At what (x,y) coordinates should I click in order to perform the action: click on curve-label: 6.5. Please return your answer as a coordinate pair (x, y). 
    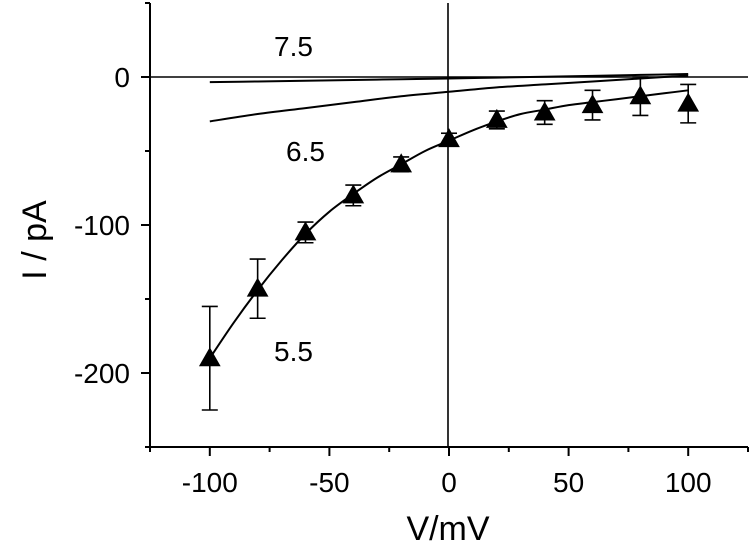
    Looking at the image, I should click on (305, 151).